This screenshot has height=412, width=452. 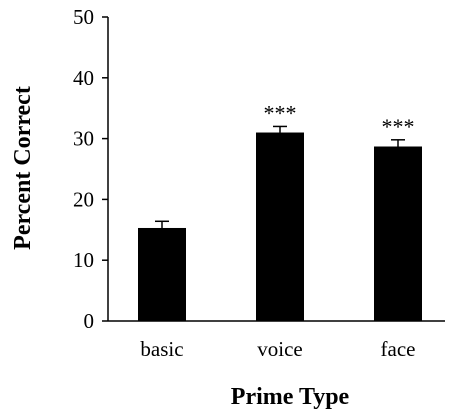 I want to click on x-axis: basic voice face, so click(x=276, y=340).